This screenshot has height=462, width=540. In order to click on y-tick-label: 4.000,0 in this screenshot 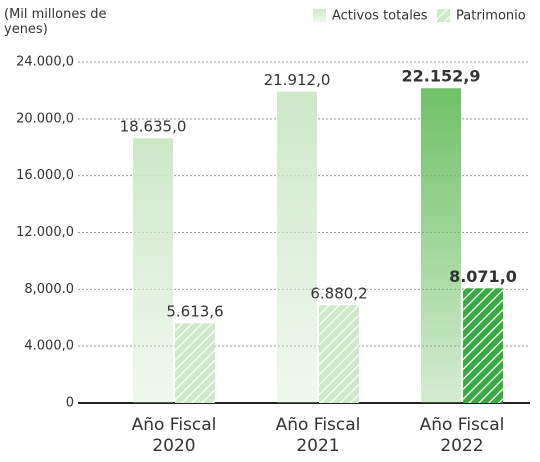, I will do `click(49, 346)`.